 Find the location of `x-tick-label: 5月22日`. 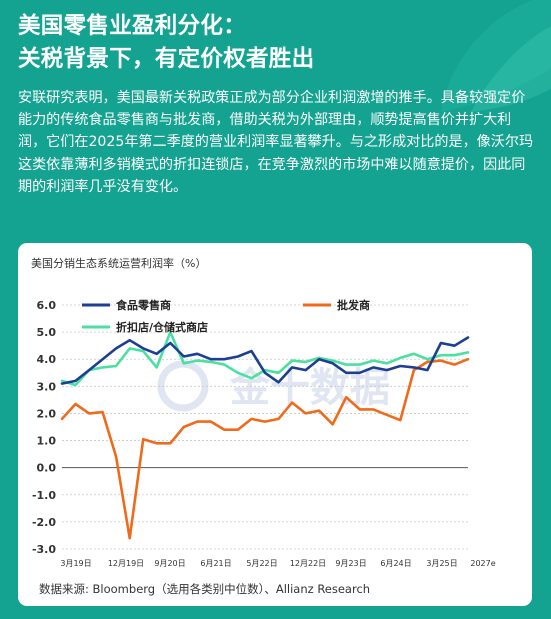

x-tick-label: 5月22日 is located at coordinates (261, 563).